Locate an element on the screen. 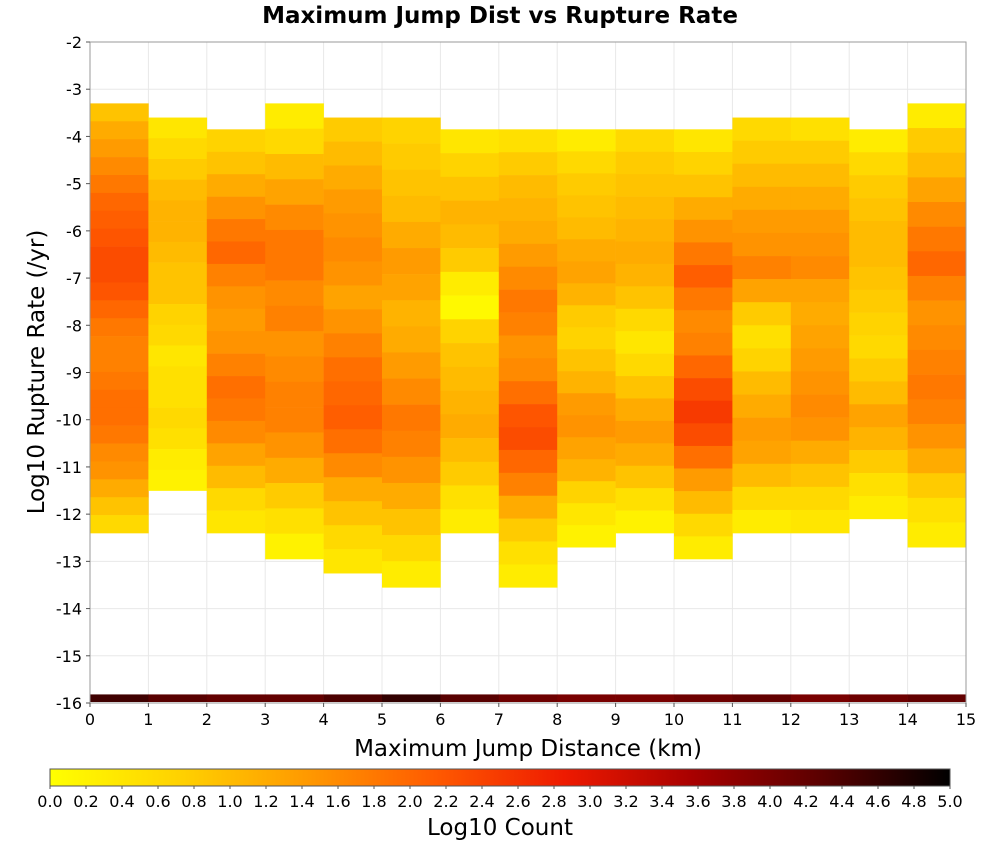 Image resolution: width=1000 pixels, height=850 pixels. colorbar-tick-label: 2.4 is located at coordinates (481, 801).